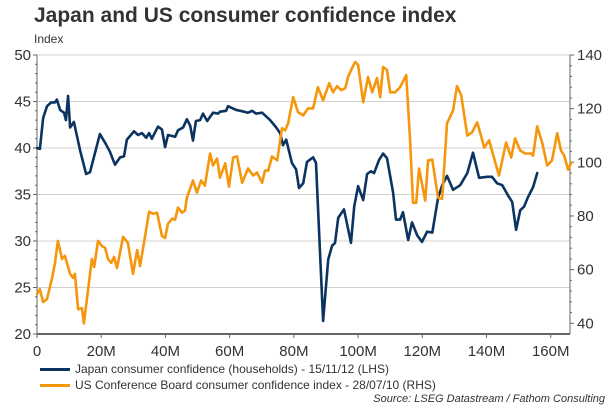 The width and height of the screenshot is (615, 410). Describe the element at coordinates (245, 15) in the screenshot. I see `chart-title: Japan and US consumer confidence index` at that location.